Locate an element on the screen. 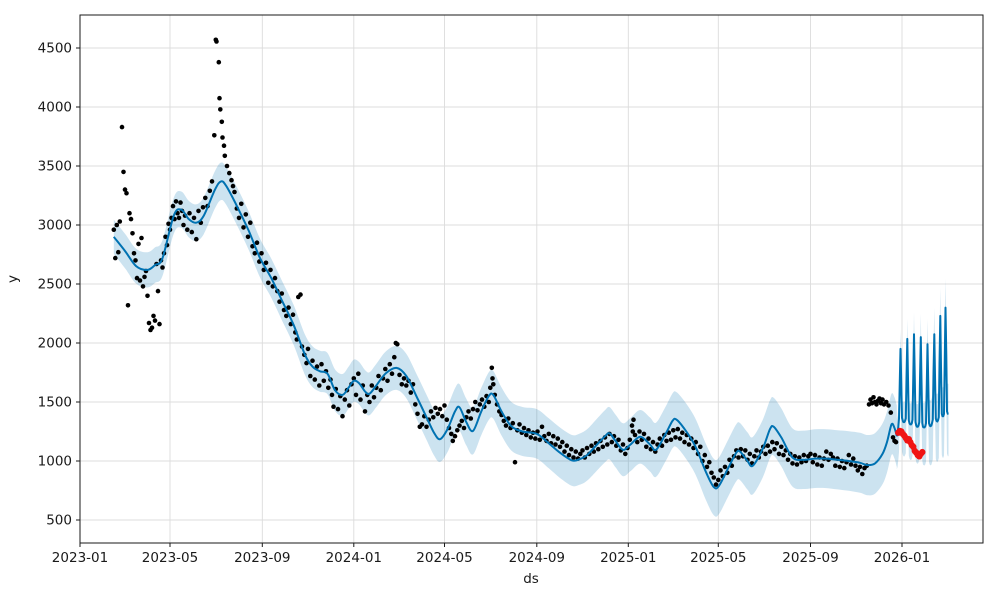  x-axis-label: ds is located at coordinates (531, 579).